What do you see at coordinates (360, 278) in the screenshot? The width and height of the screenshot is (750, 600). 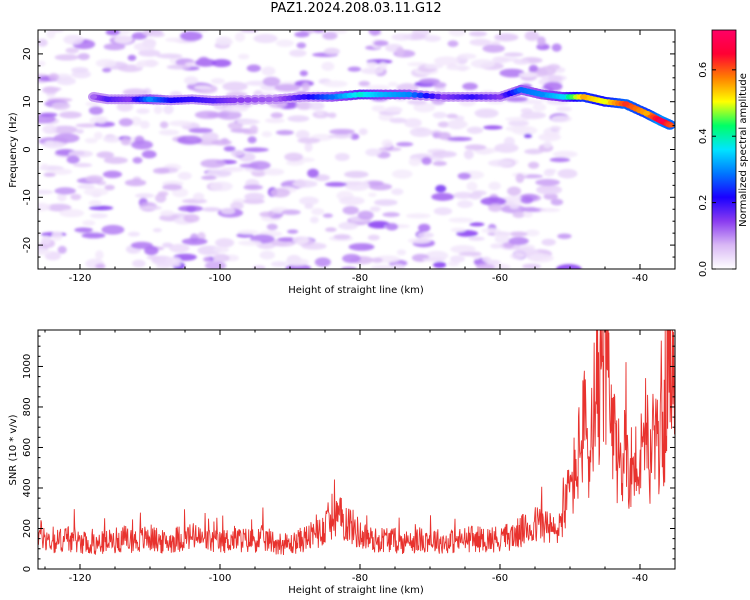 I see `x-tick-label: -80` at bounding box center [360, 278].